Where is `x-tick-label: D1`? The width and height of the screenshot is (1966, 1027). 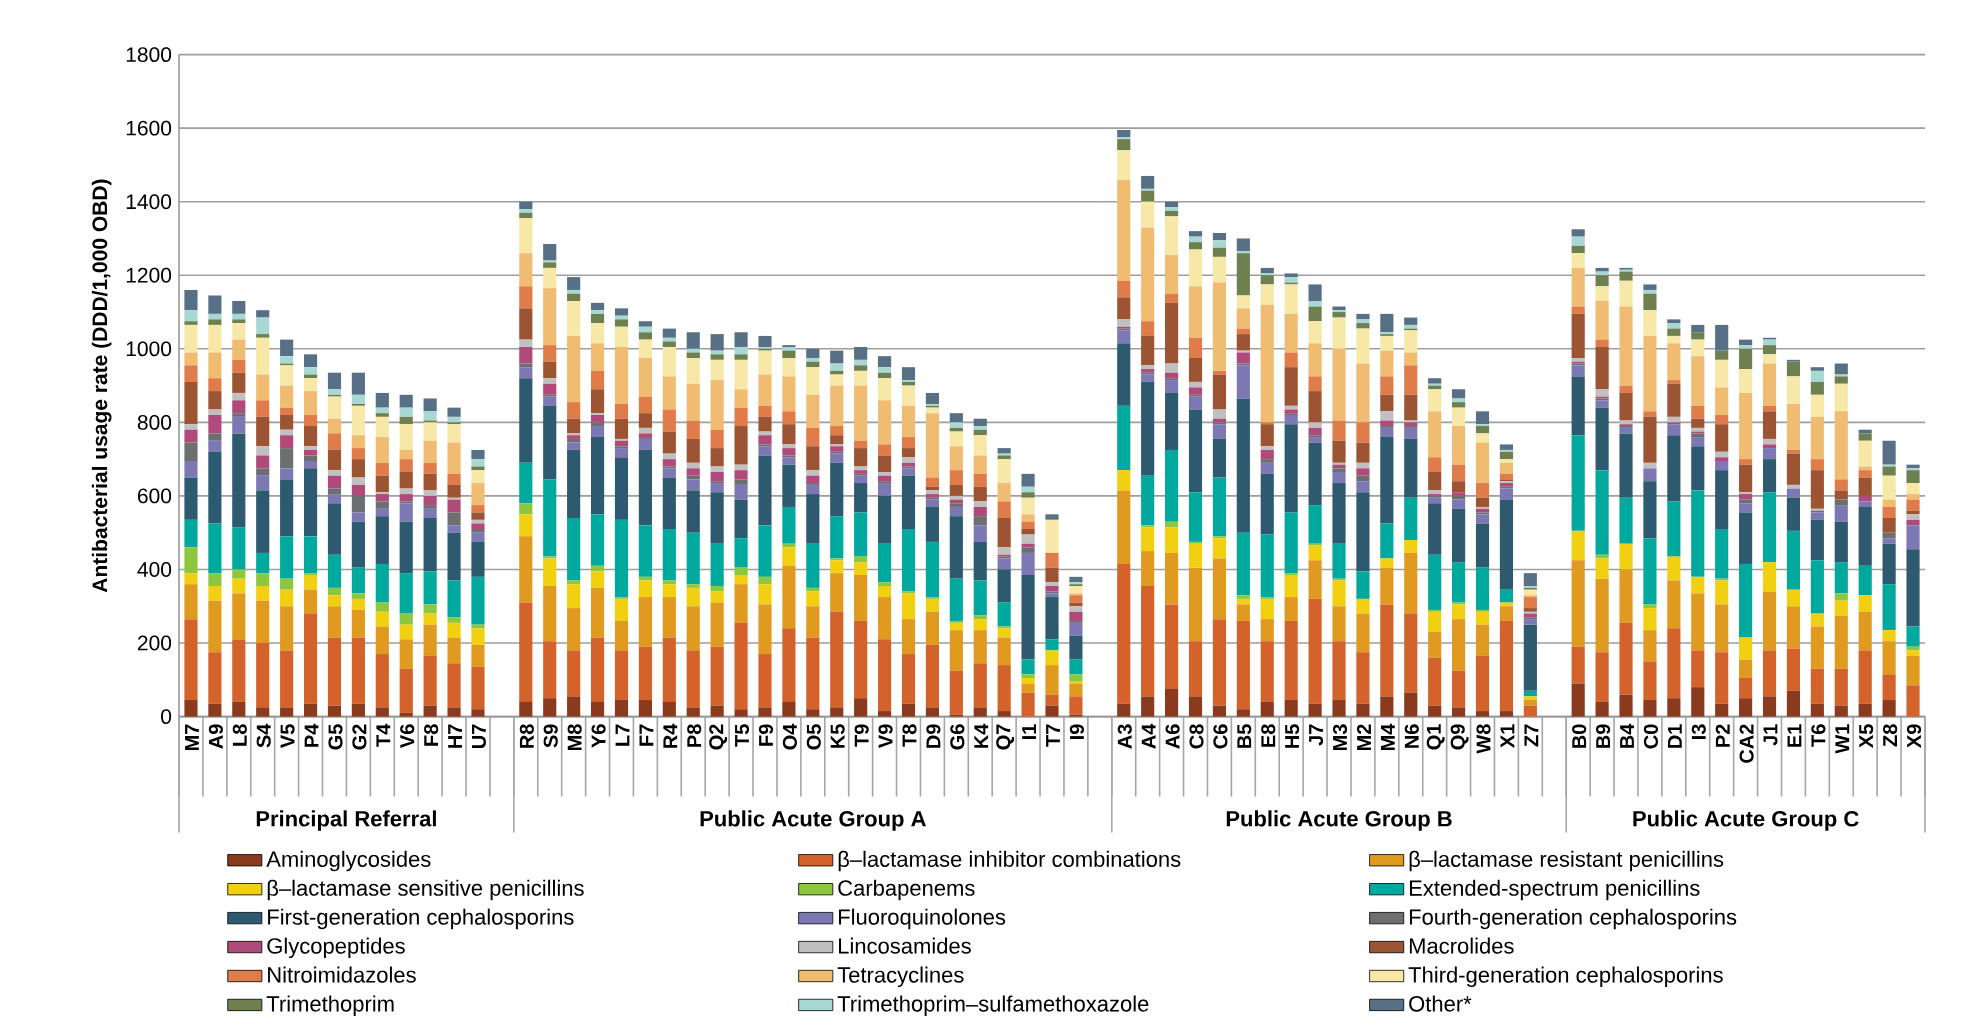 x-tick-label: D1 is located at coordinates (1674, 736).